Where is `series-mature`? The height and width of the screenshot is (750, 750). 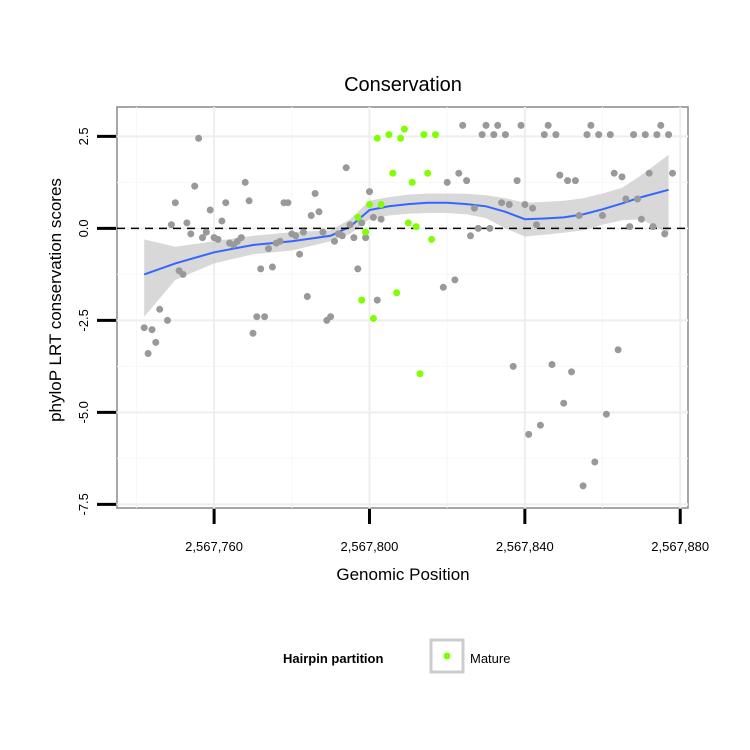
series-mature is located at coordinates (396, 251).